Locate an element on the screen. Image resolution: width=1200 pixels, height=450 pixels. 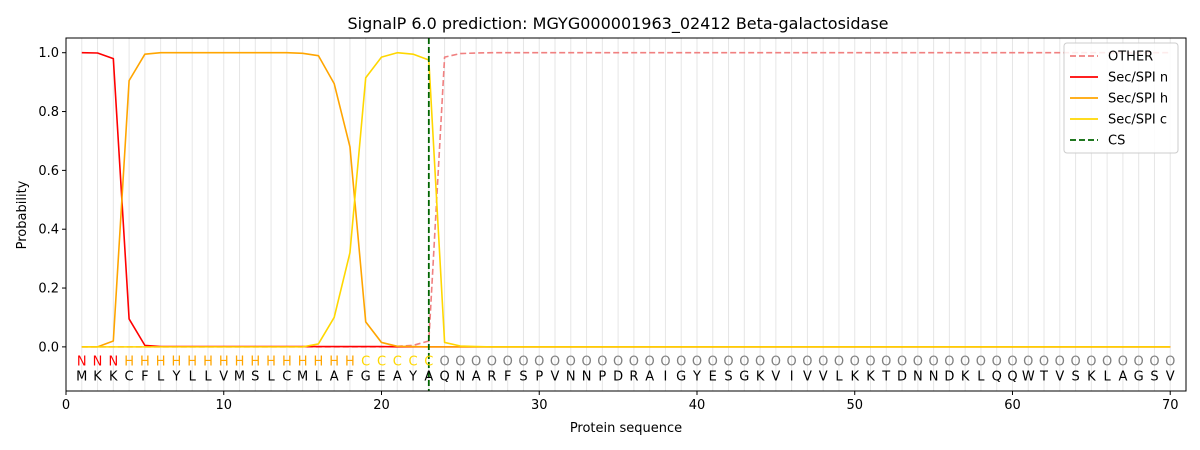
y-tick-label-2: 0.4 is located at coordinates (48, 230).